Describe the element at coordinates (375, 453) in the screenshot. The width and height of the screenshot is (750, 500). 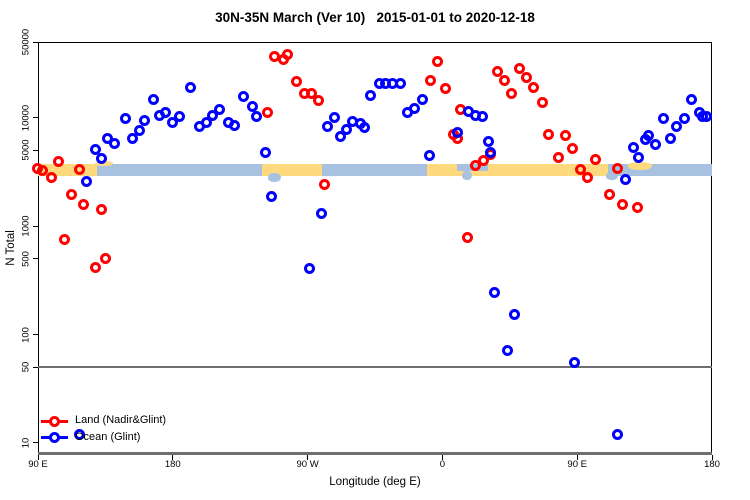
I see `x-axis-line` at that location.